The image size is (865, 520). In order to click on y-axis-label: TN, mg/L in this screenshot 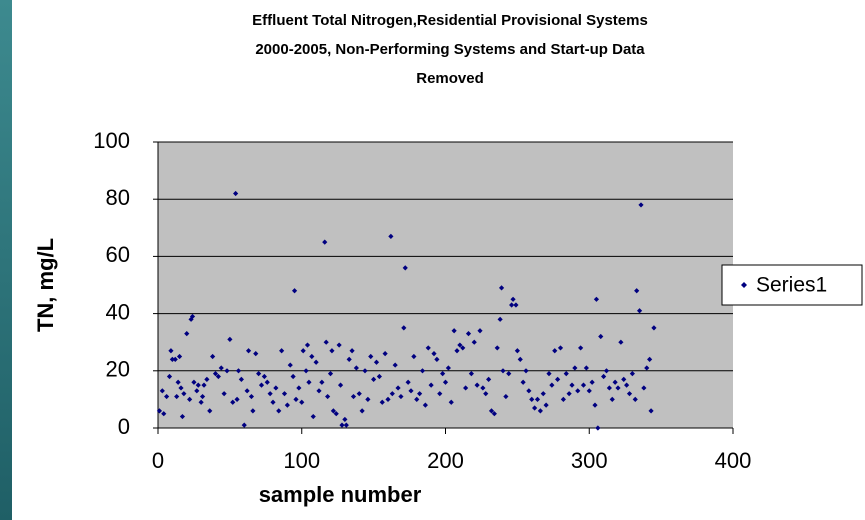, I will do `click(45, 285)`.